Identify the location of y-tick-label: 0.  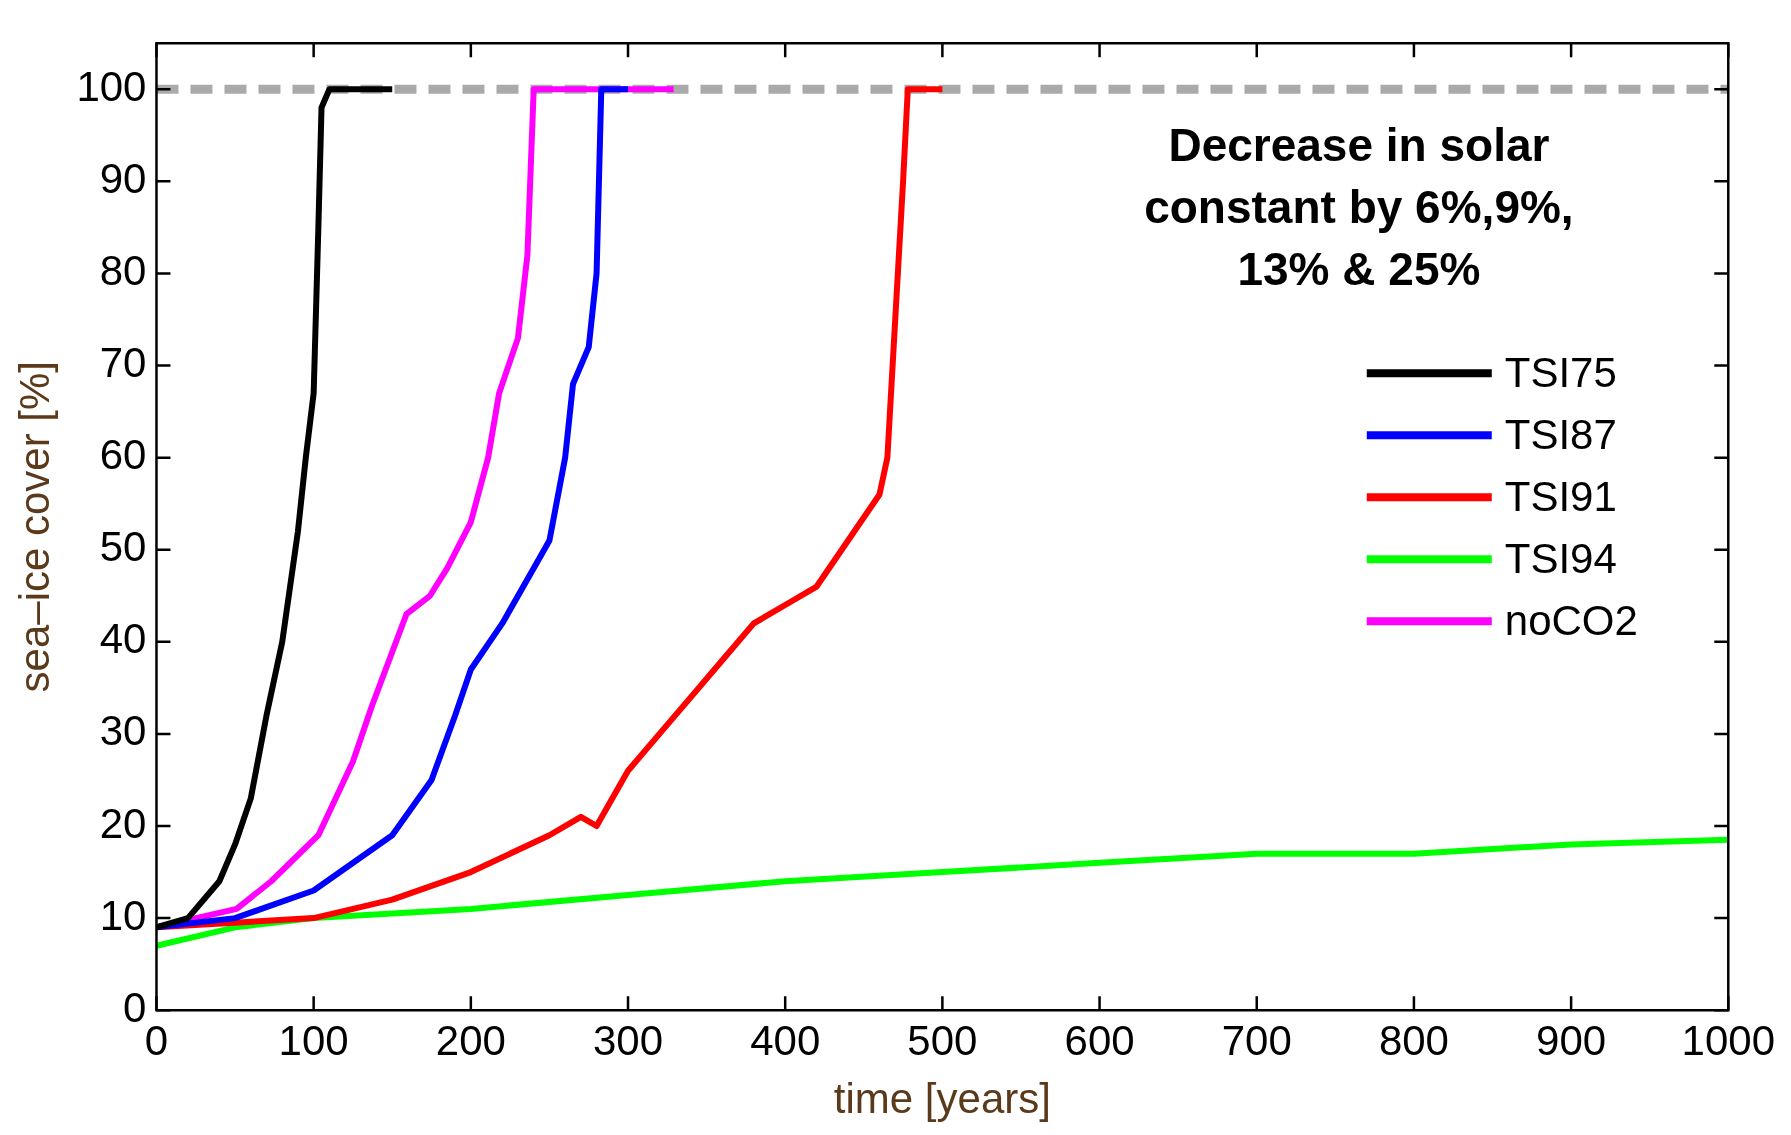
(135, 1007).